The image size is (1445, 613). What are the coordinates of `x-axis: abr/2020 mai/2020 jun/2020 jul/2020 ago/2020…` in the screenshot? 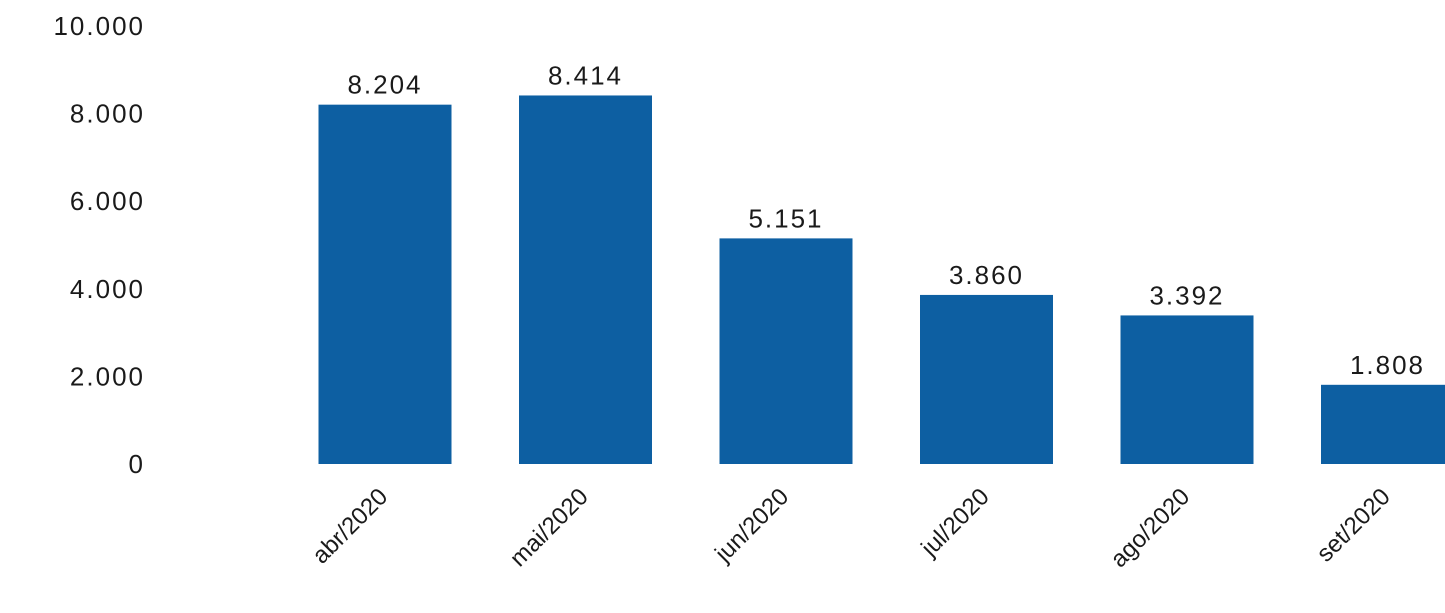 It's located at (851, 528).